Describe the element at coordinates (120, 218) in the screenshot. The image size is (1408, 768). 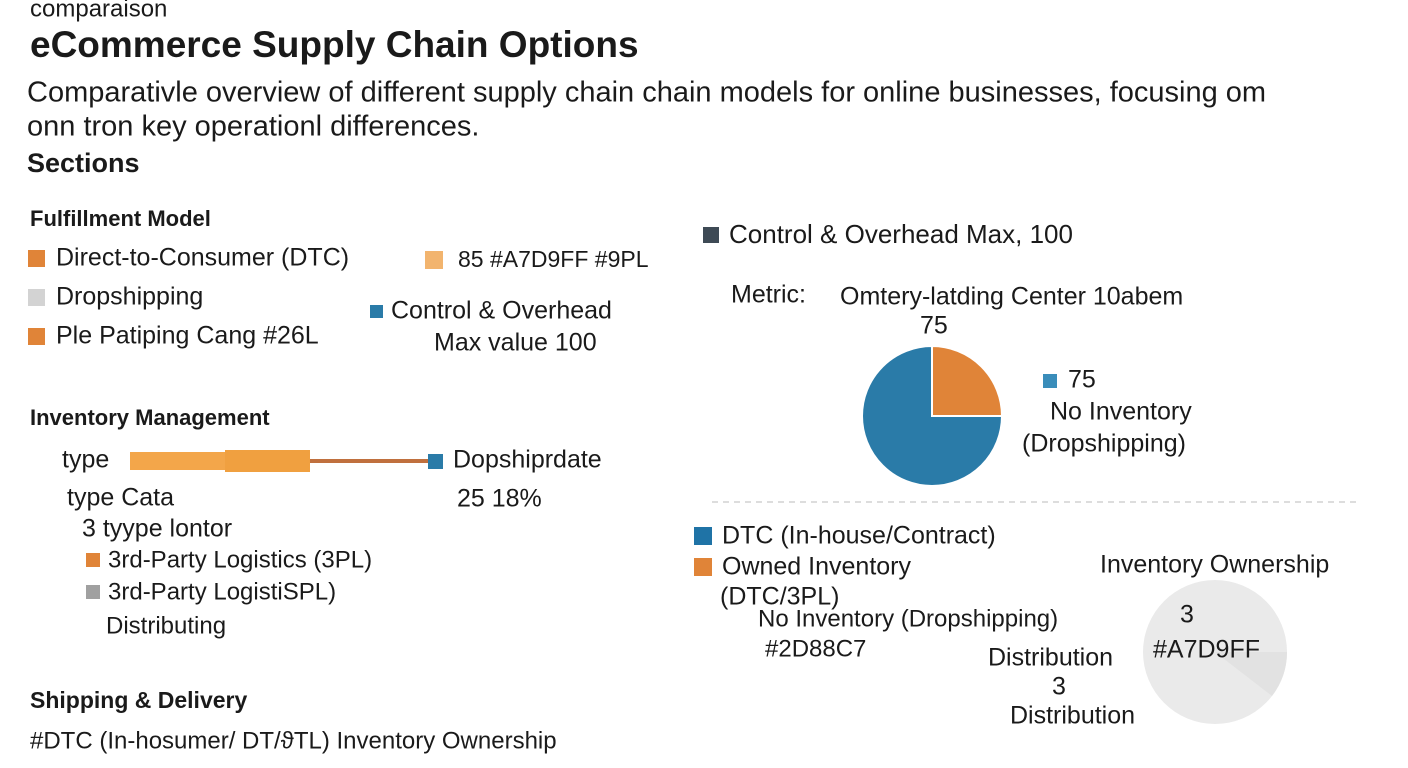
I see `section-title: Fulfillment Model` at that location.